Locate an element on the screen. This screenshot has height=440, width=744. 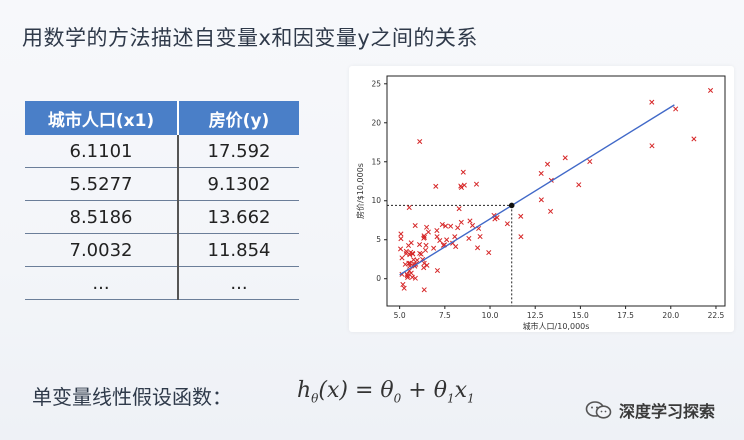
formula-h-sub: θ is located at coordinates (315, 398).